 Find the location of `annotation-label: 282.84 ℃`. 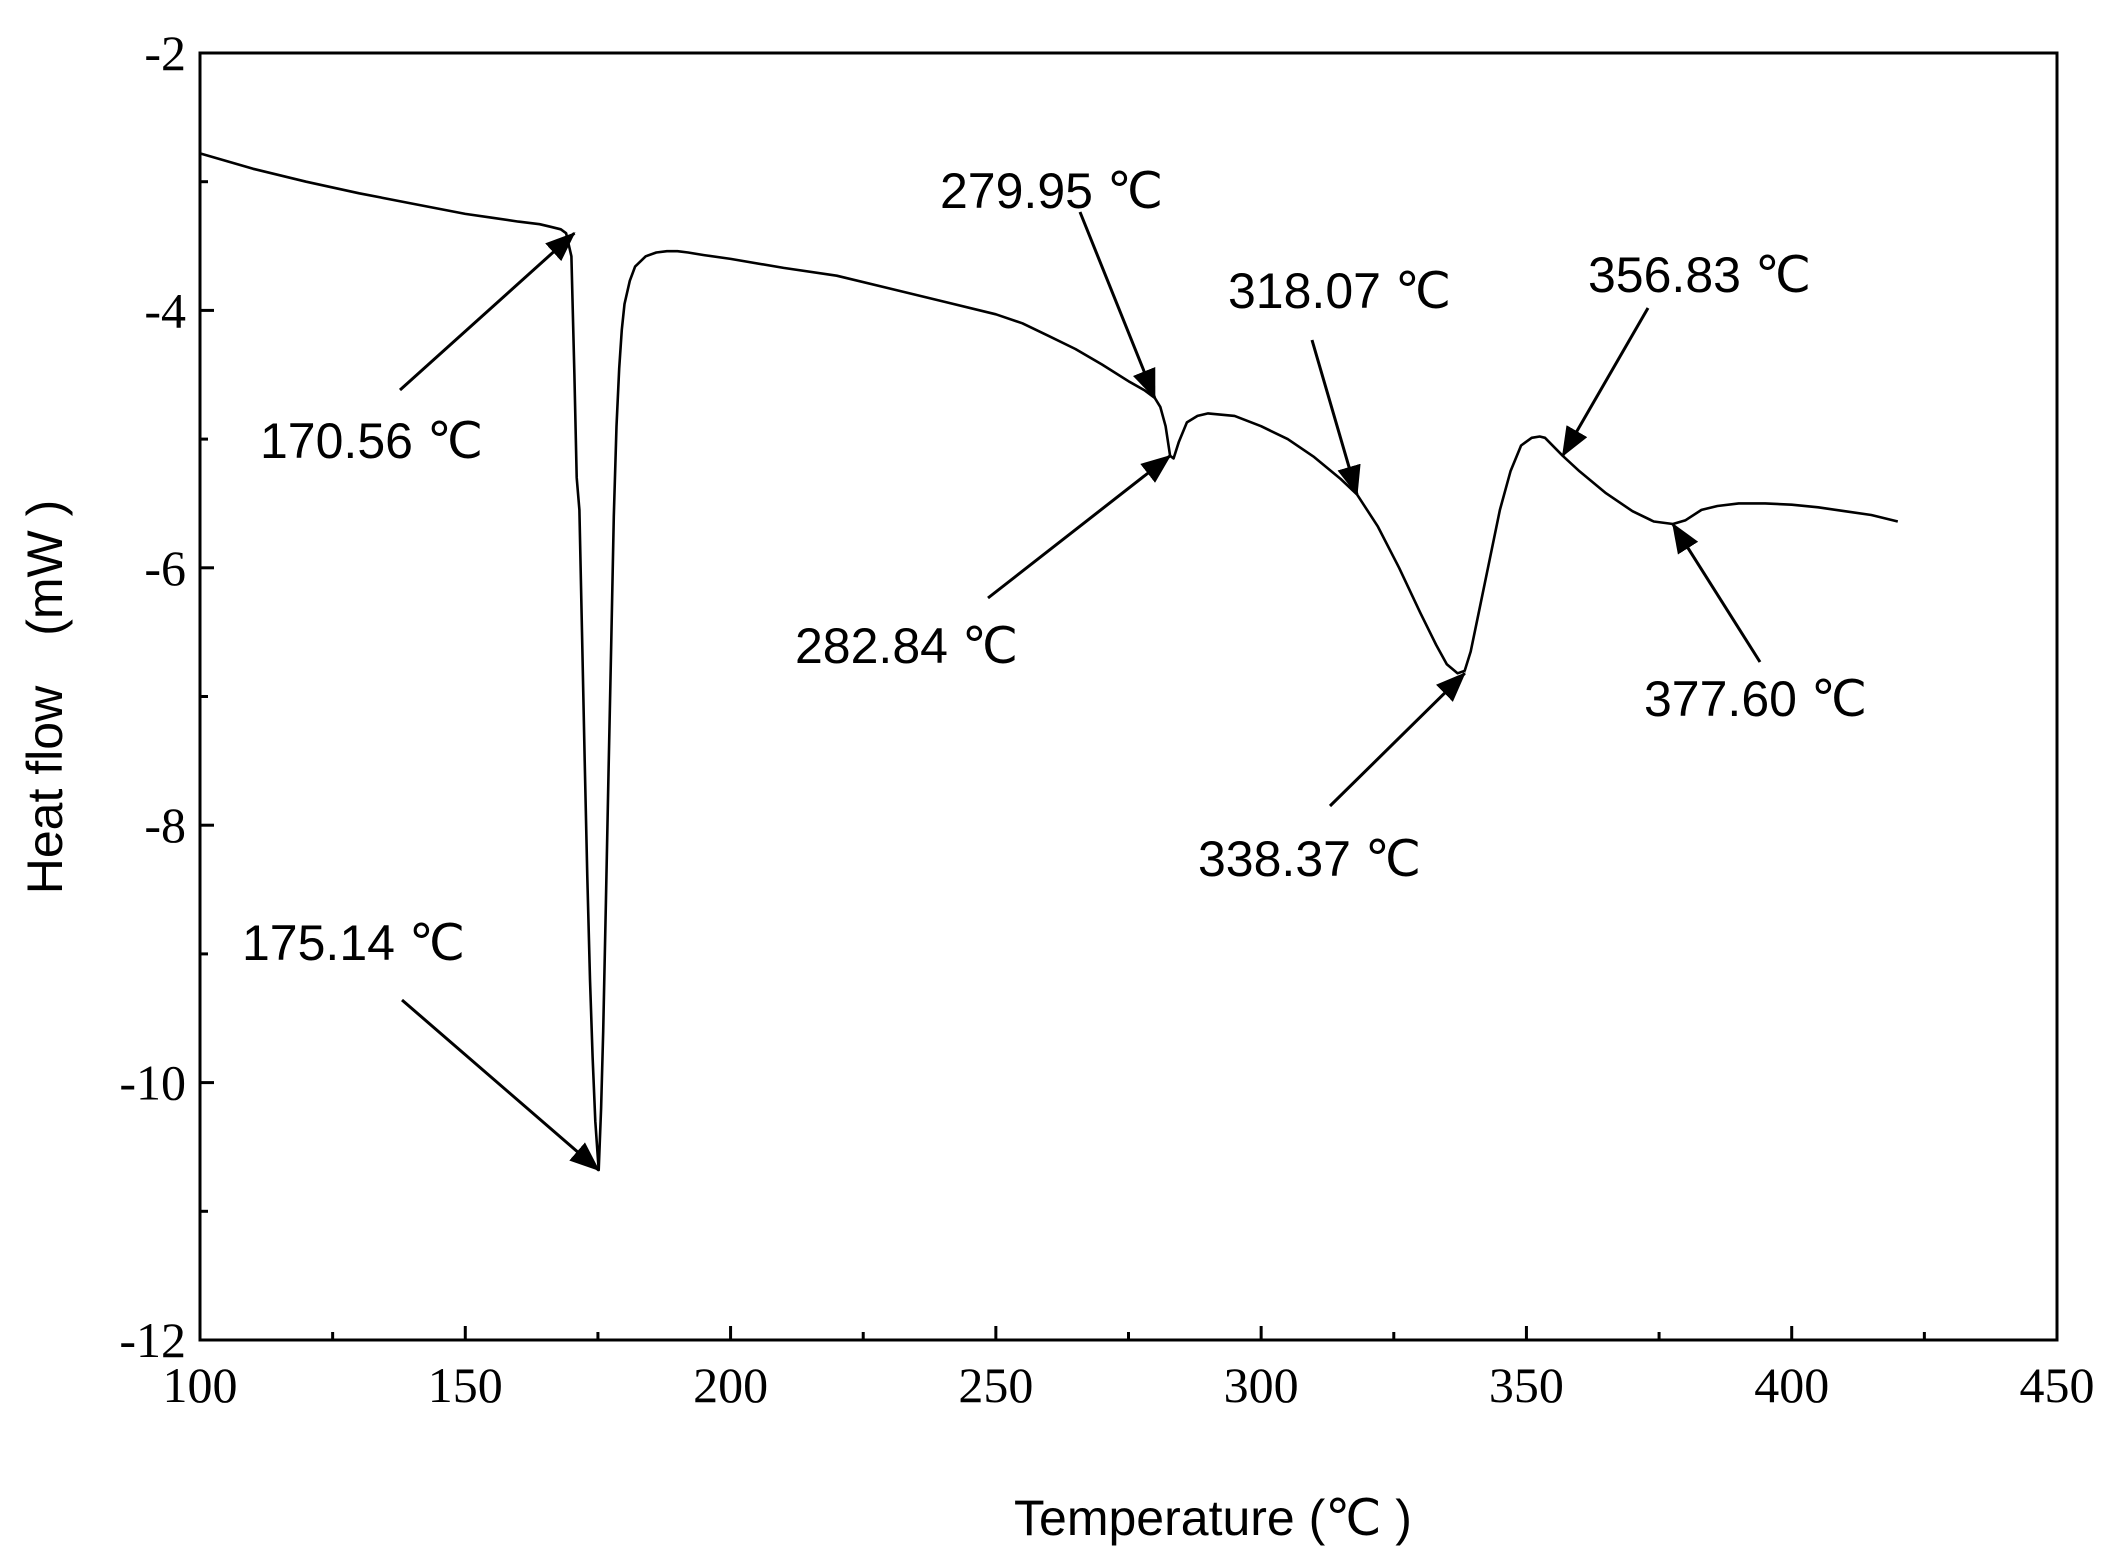

annotation-label: 282.84 ℃ is located at coordinates (906, 646).